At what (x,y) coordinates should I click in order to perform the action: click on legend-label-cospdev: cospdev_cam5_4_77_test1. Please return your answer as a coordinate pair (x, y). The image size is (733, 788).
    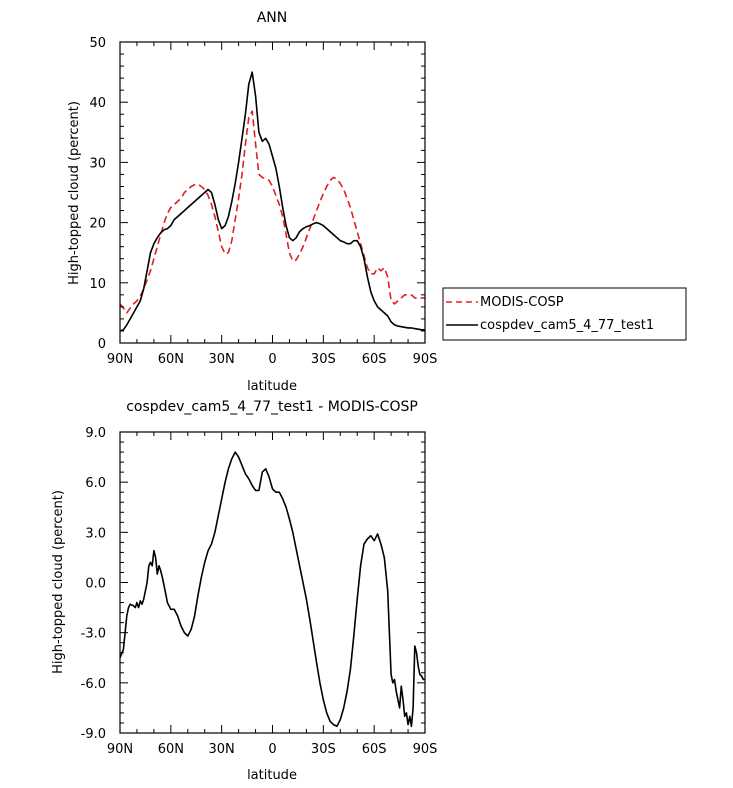
    Looking at the image, I should click on (567, 325).